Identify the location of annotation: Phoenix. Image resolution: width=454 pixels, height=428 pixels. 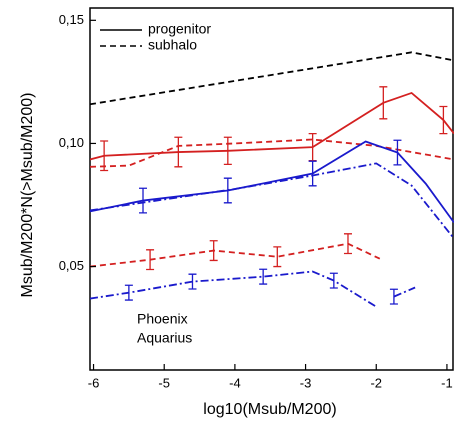
(162, 319).